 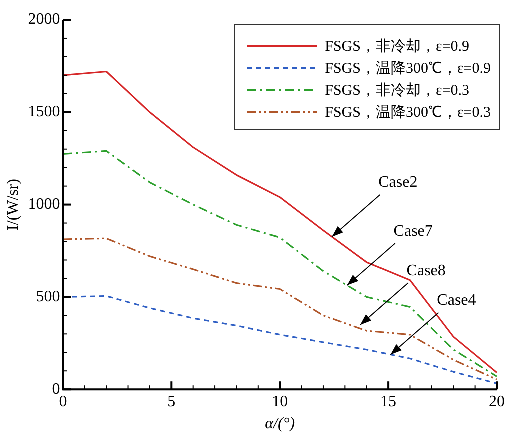 What do you see at coordinates (44, 19) in the screenshot?
I see `y-tick-label: 2000` at bounding box center [44, 19].